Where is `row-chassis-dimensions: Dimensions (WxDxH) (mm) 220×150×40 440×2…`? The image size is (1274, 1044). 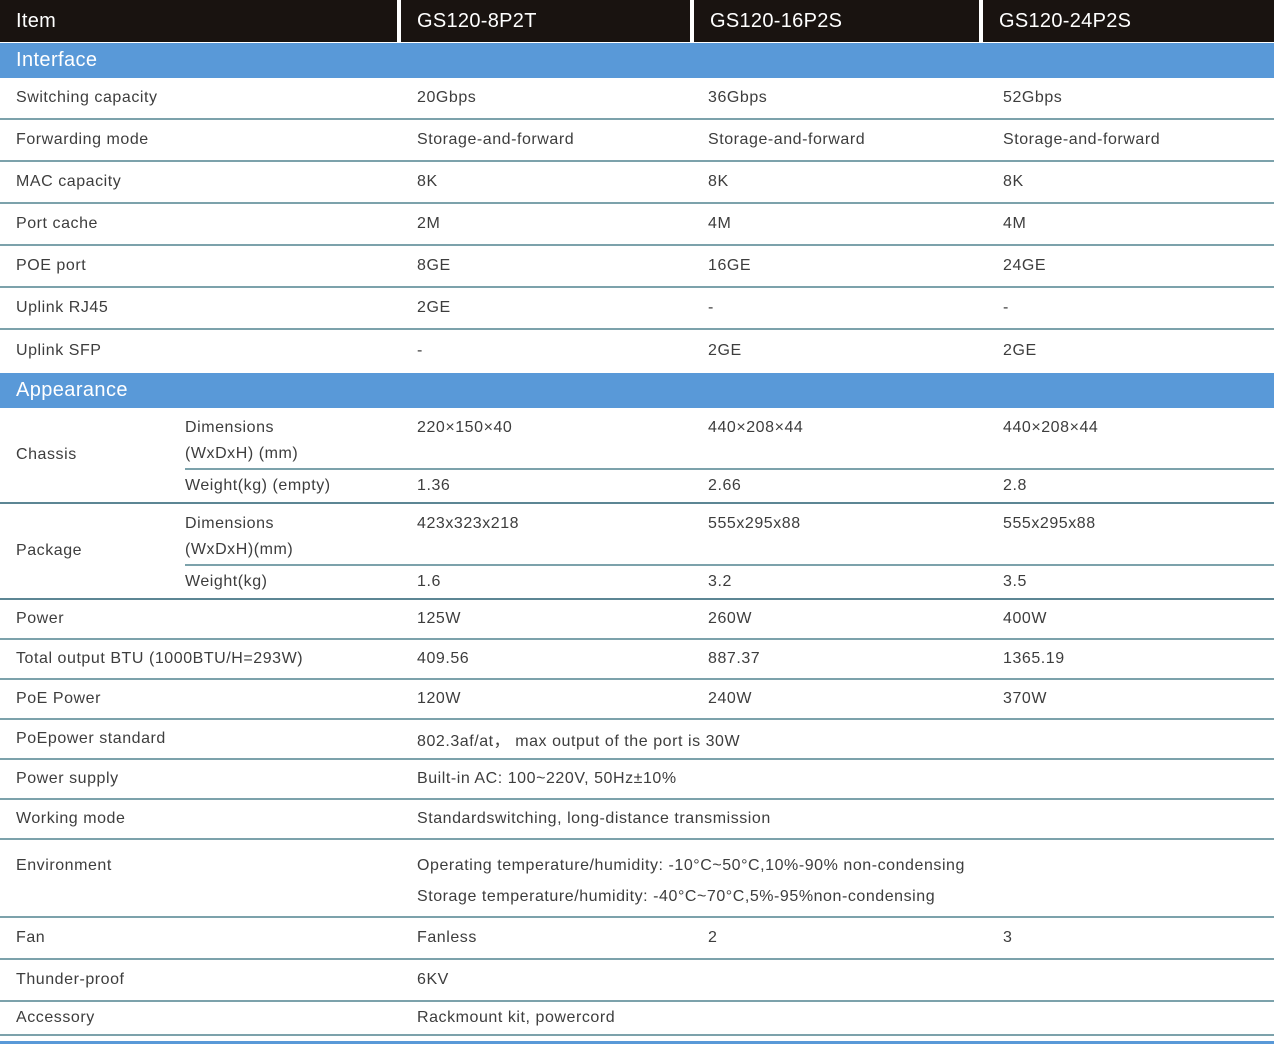
row-chassis-dimensions: Dimensions (WxDxH) (mm) 220×150×40 440×2… is located at coordinates (729, 438).